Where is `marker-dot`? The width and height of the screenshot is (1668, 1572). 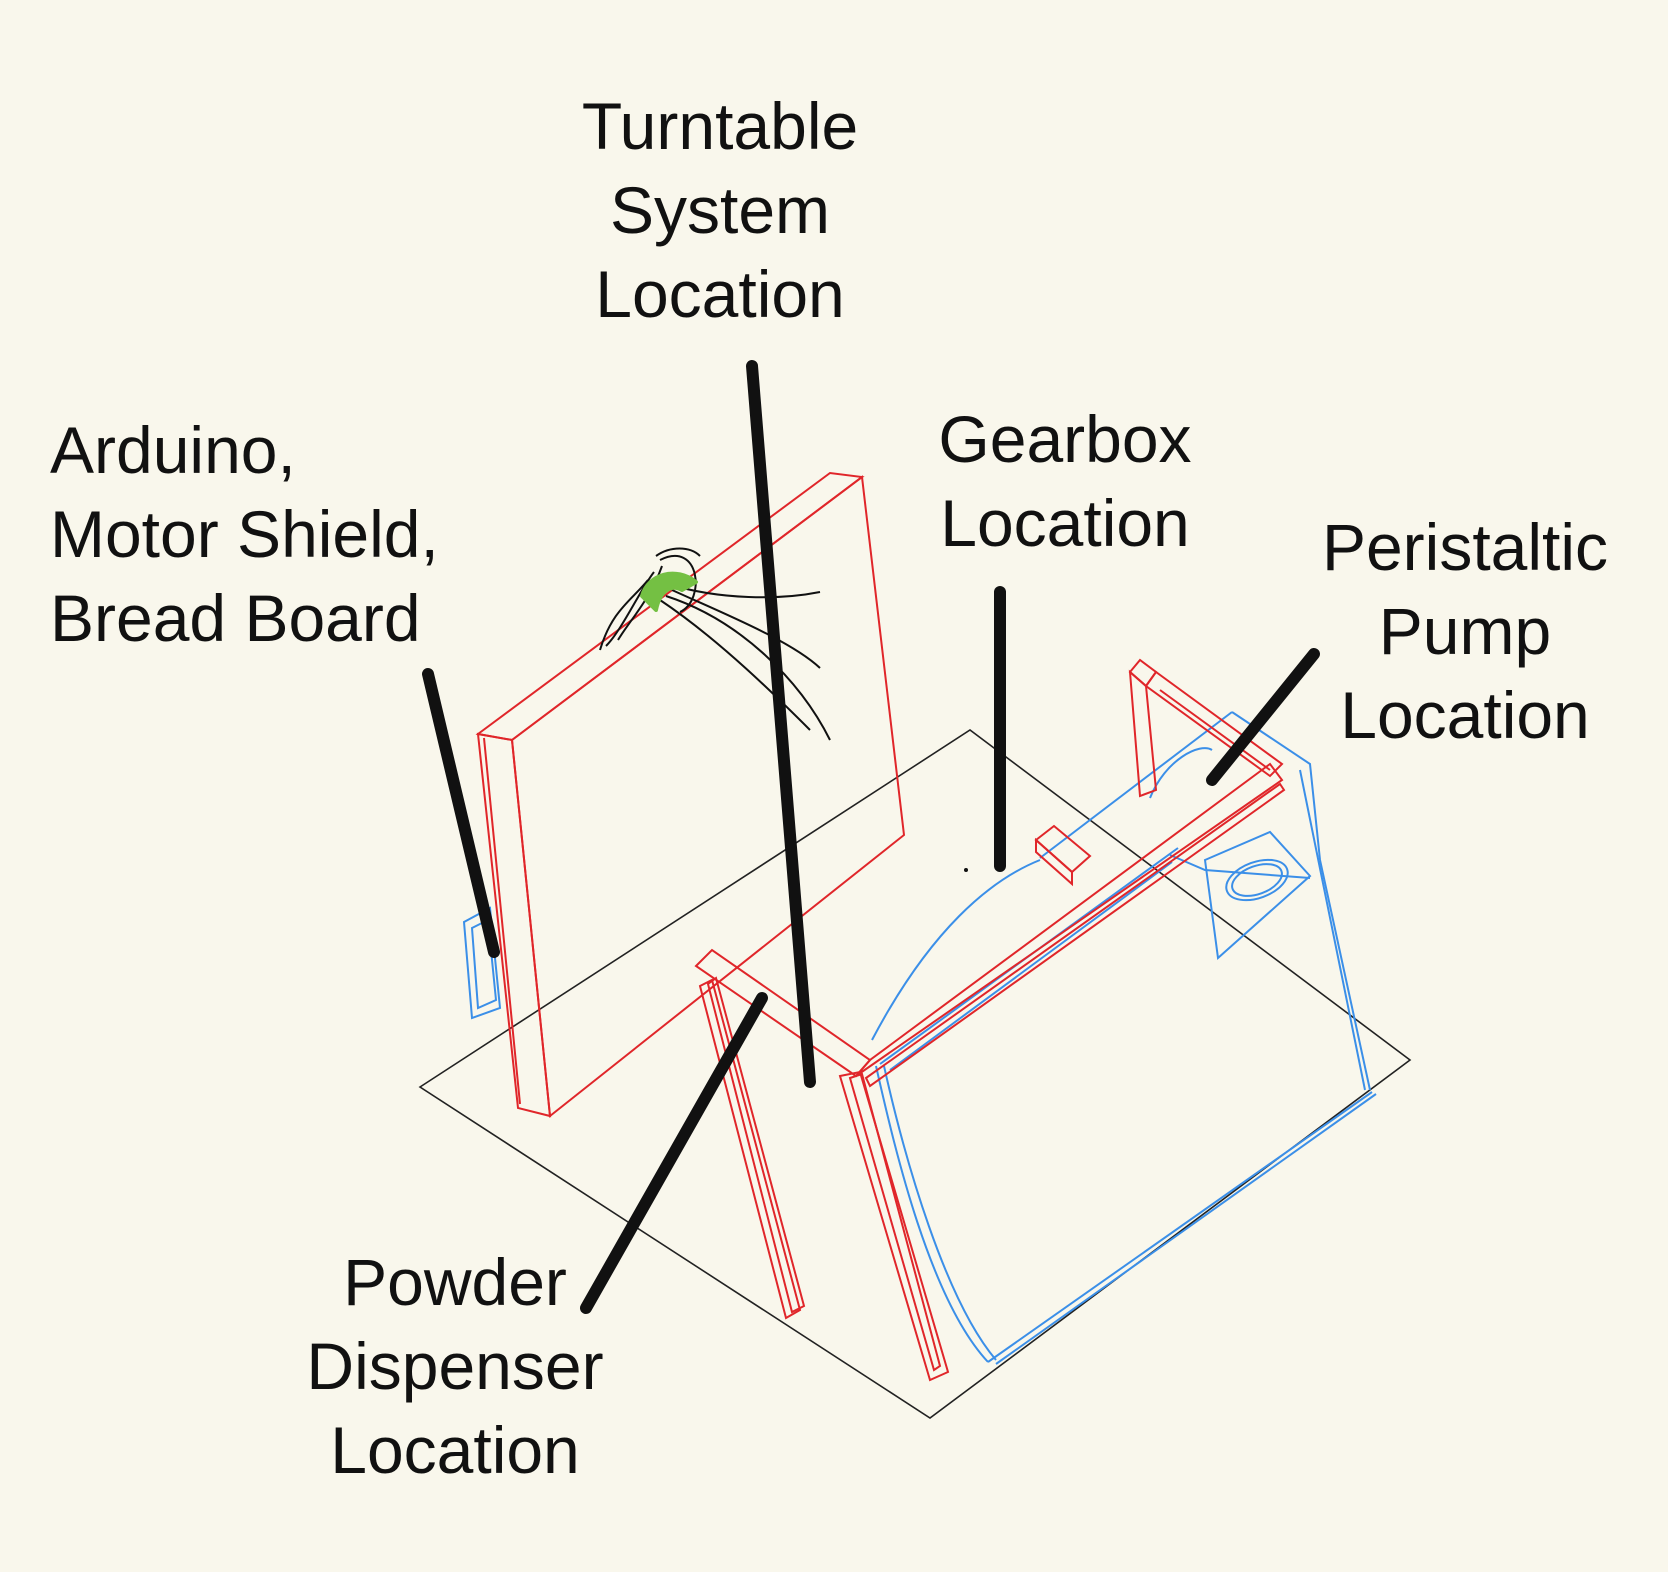
marker-dot is located at coordinates (966, 870).